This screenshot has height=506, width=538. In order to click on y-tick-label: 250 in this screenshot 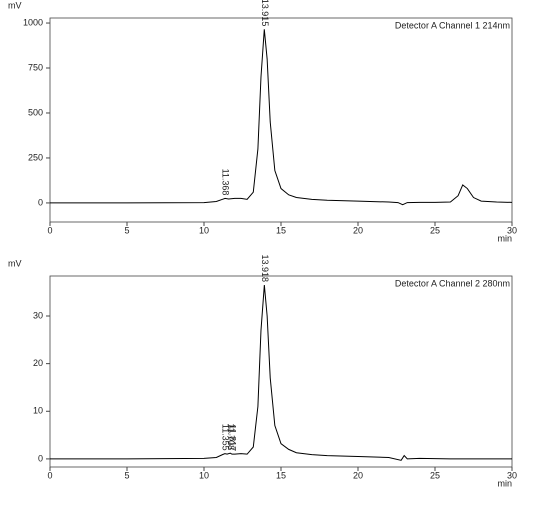, I will do `click(35, 157)`.